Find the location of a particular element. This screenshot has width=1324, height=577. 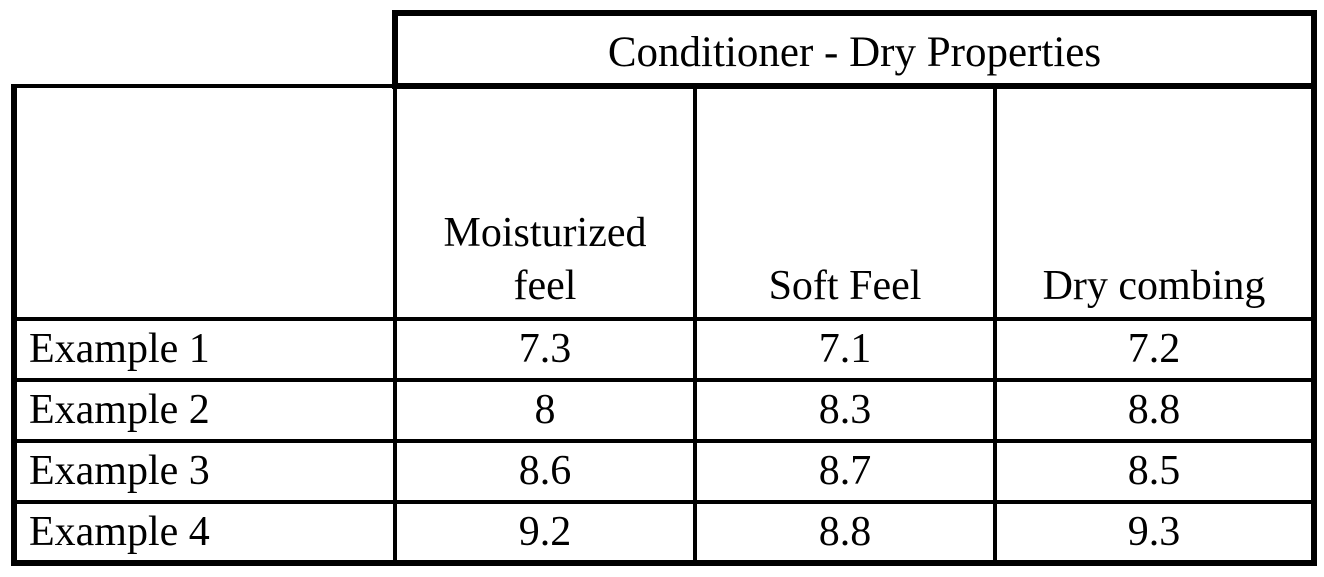

table-cell: 7.1 is located at coordinates (845, 349).